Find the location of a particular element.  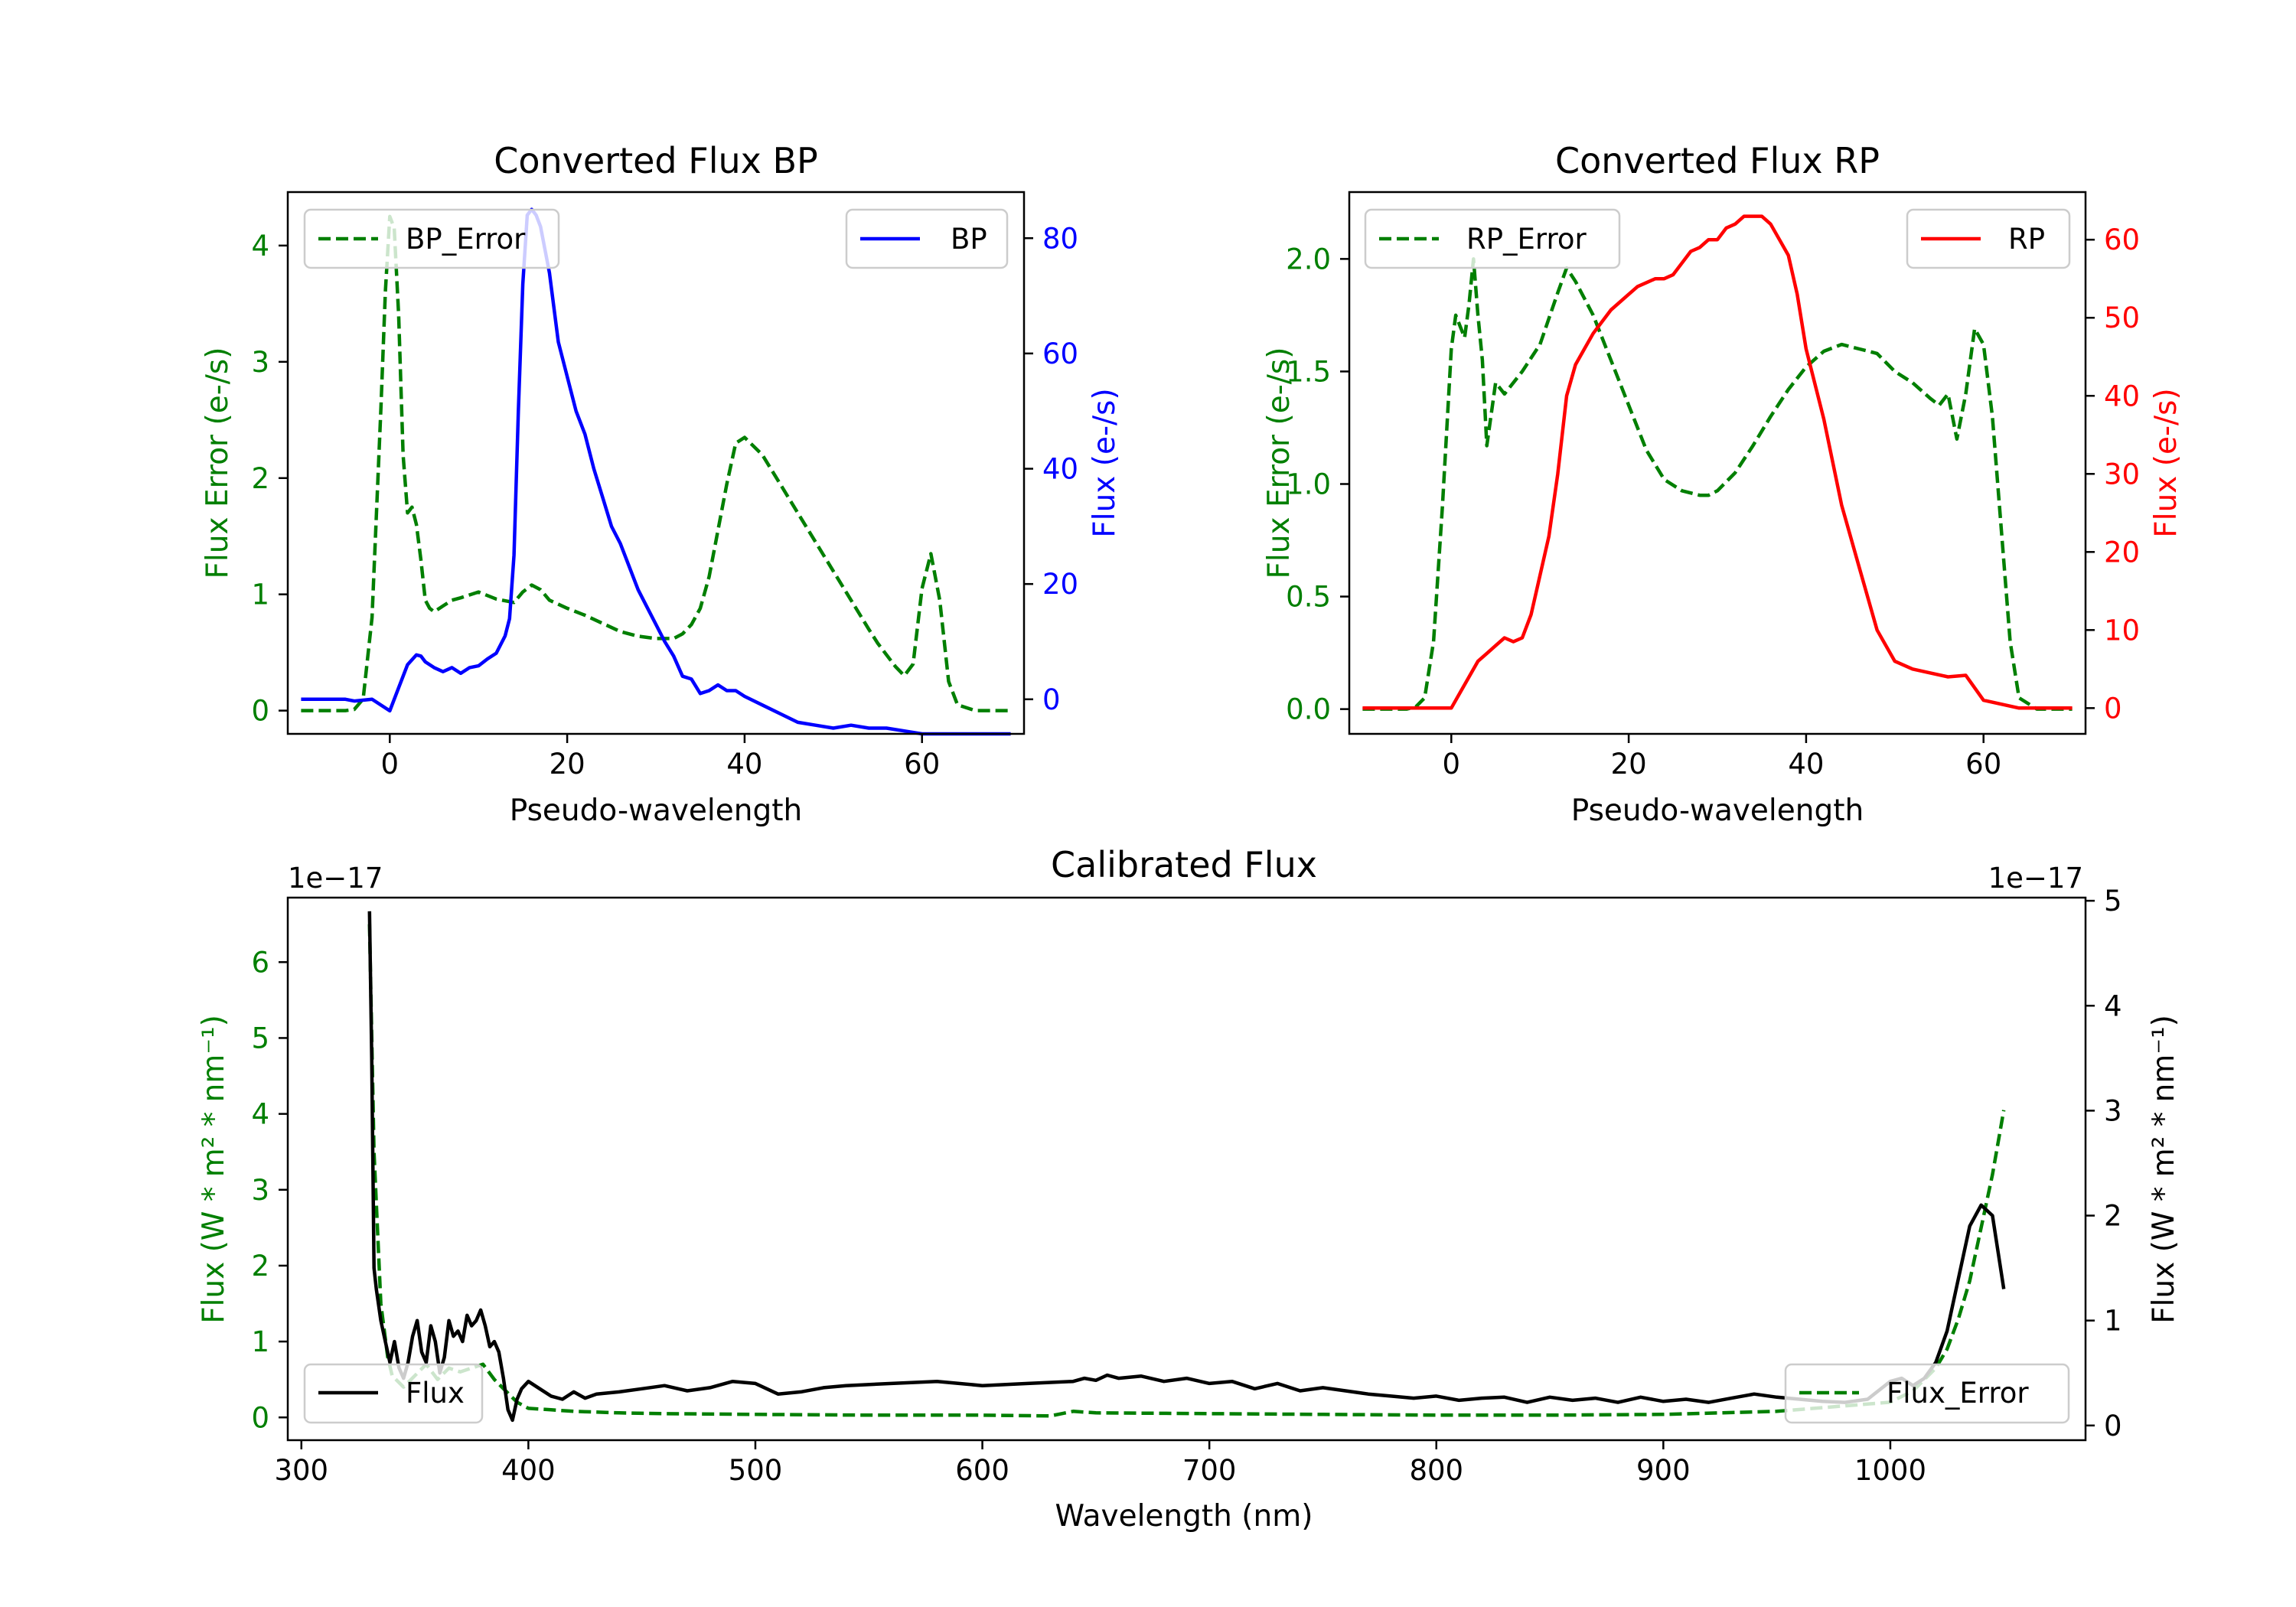

calibrated-right-y-tick-label: 1 is located at coordinates (2113, 1321).